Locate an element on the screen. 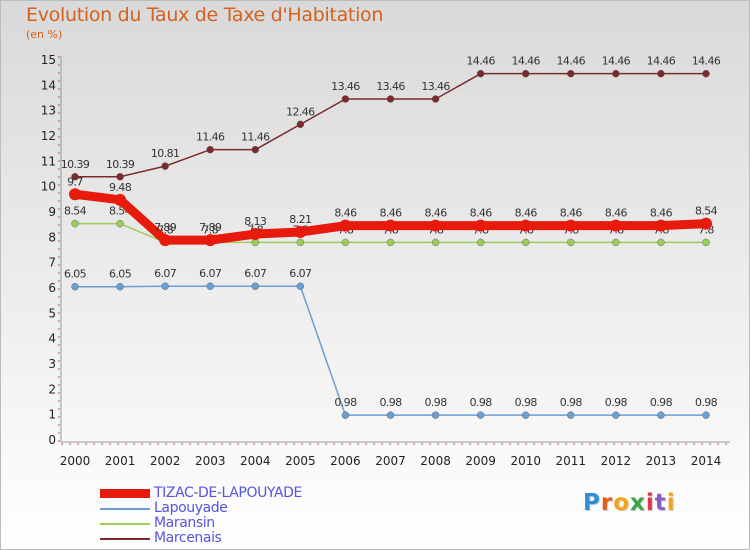  data-label: 8.21 is located at coordinates (300, 219).